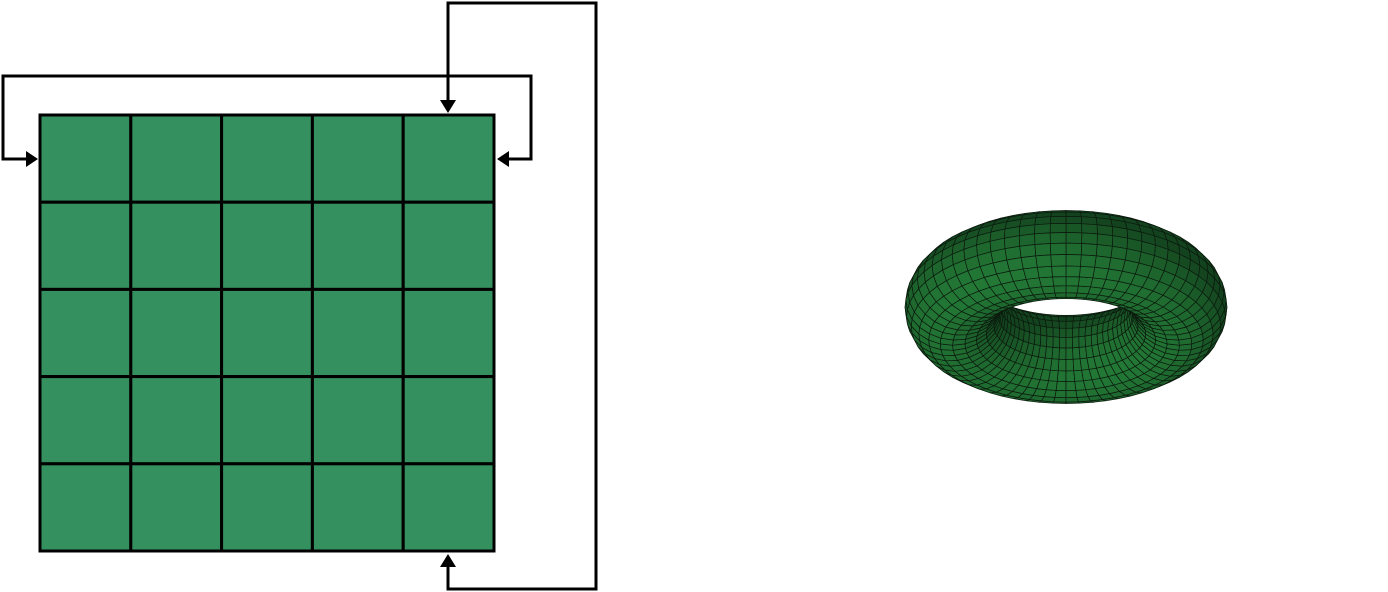 The image size is (1388, 592). Describe the element at coordinates (176, 333) in the screenshot. I see `grid-cell-r3-c2` at that location.